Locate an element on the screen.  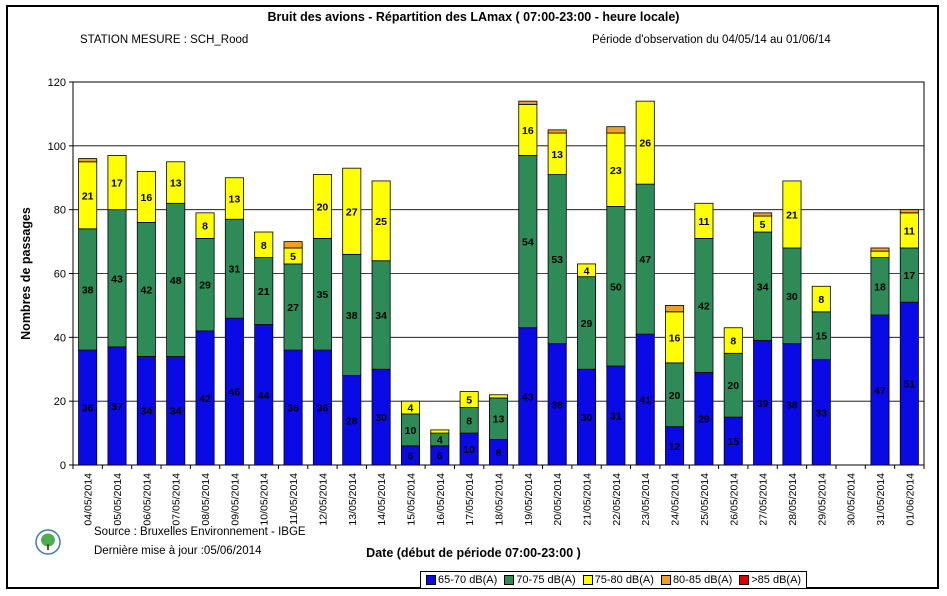
data-label: 33 is located at coordinates (821, 413).